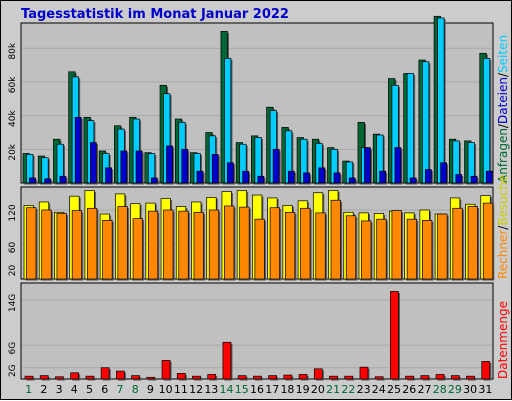 The width and height of the screenshot is (512, 401). What do you see at coordinates (119, 389) in the screenshot?
I see `x-tick-label-day: 7` at bounding box center [119, 389].